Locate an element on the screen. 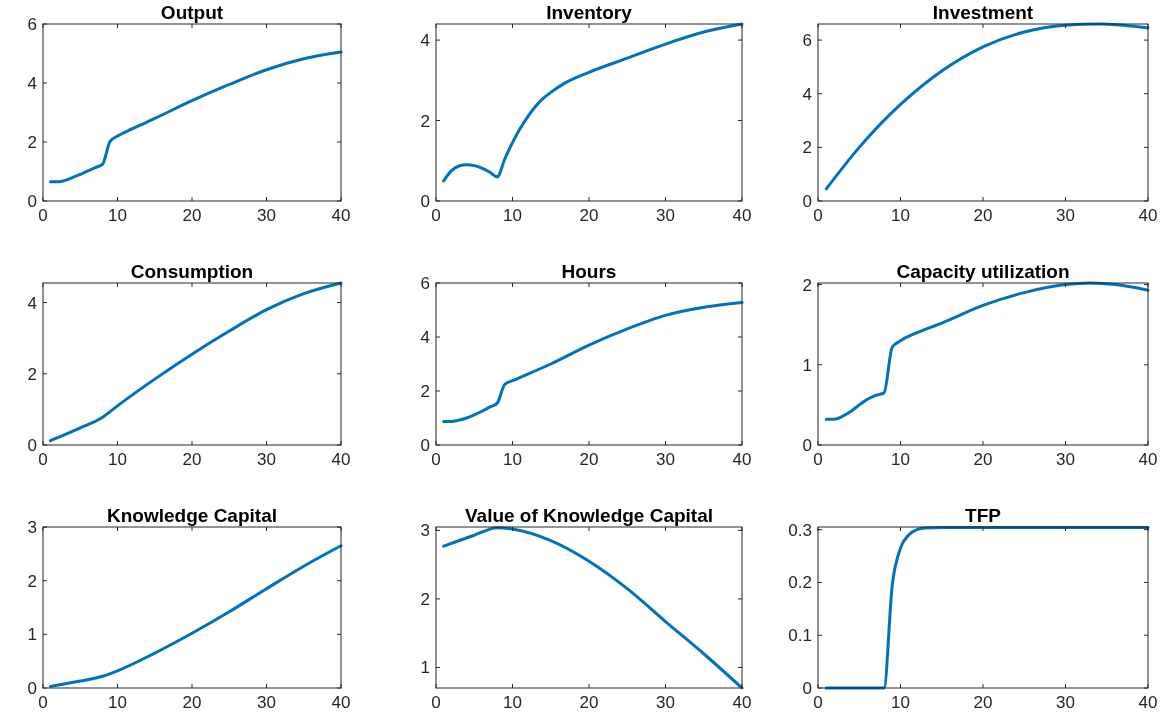 This screenshot has width=1170, height=724. chart-title: Output is located at coordinates (192, 12).